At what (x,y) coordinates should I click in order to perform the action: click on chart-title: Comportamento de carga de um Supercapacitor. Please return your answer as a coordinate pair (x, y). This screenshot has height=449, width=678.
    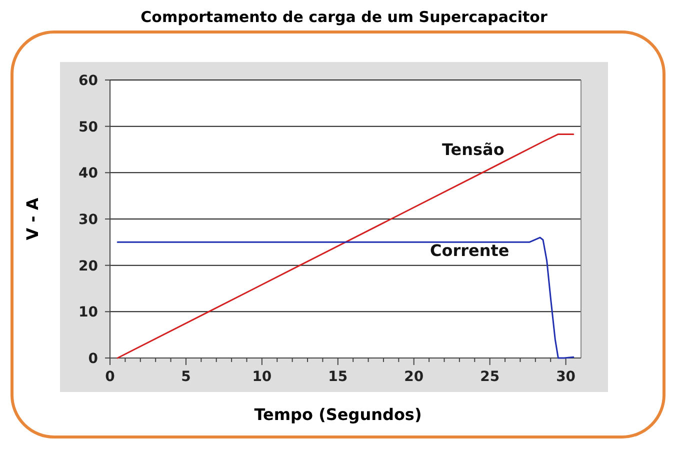
    Looking at the image, I should click on (344, 17).